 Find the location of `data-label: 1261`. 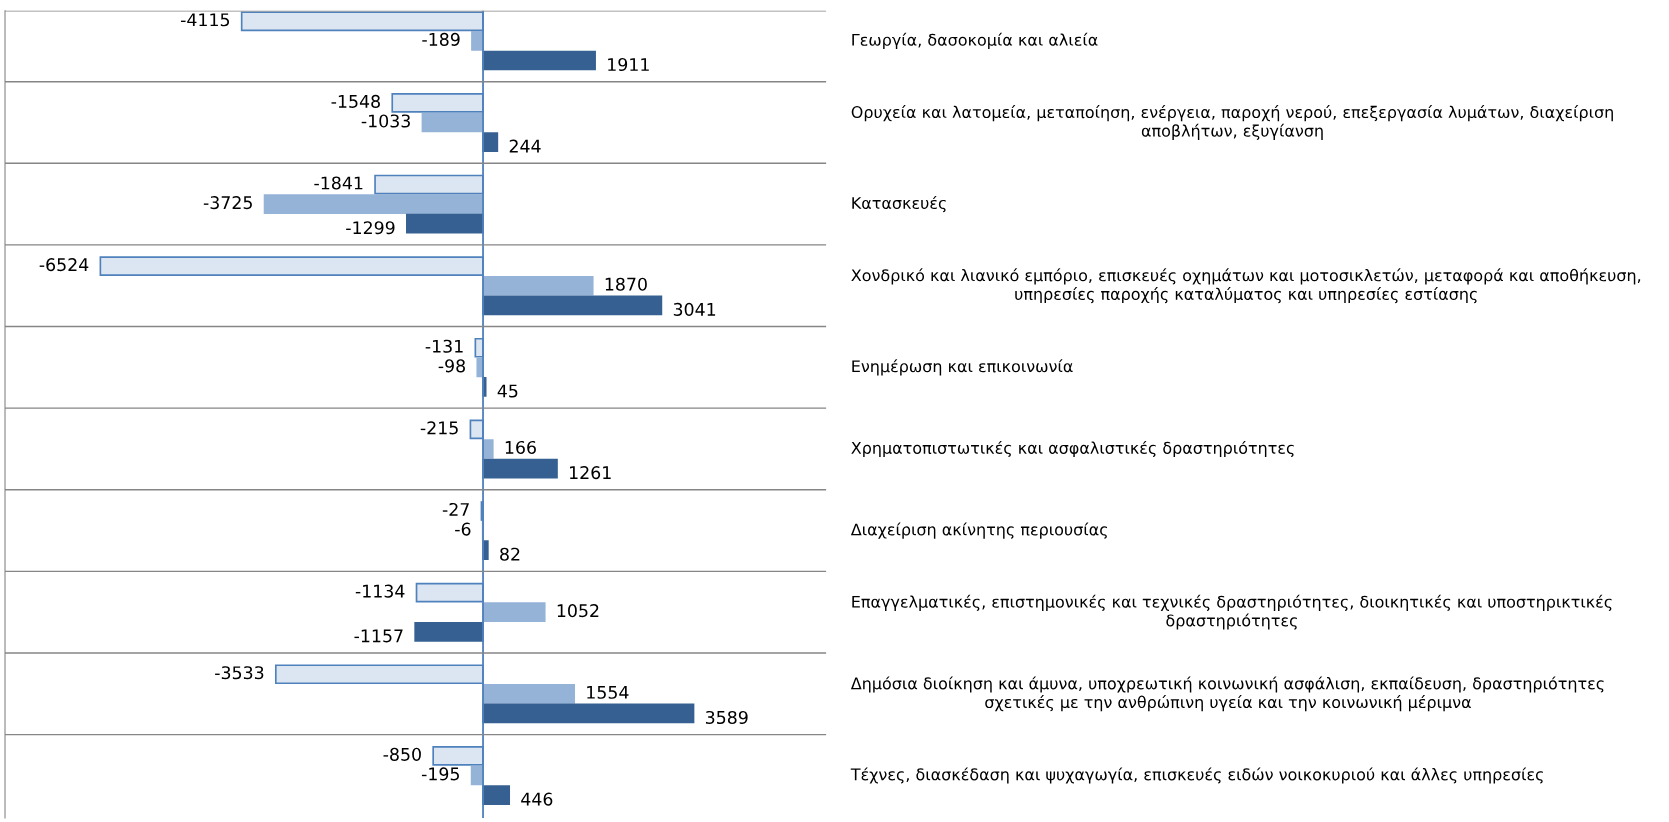

data-label: 1261 is located at coordinates (590, 473).